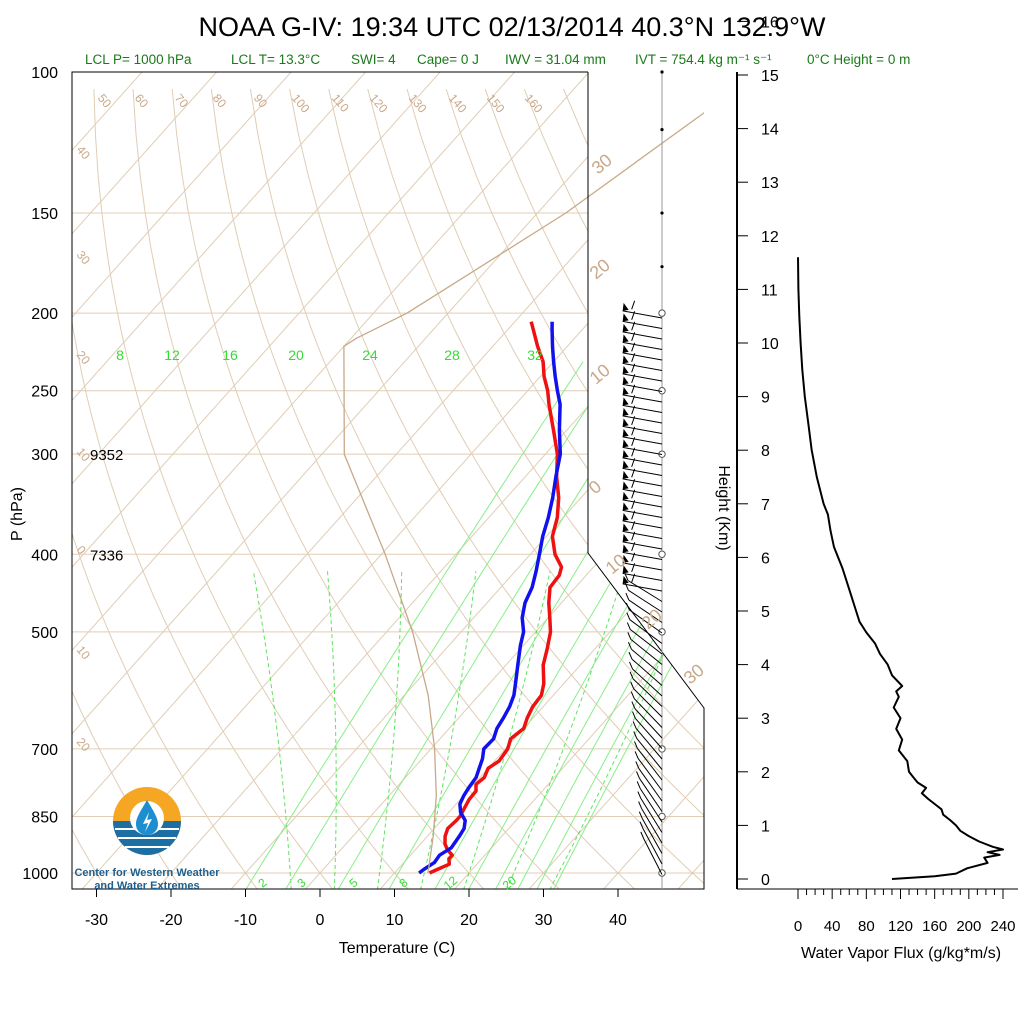 The height and width of the screenshot is (1024, 1024). Describe the element at coordinates (900, 568) in the screenshot. I see `flux-line` at that location.